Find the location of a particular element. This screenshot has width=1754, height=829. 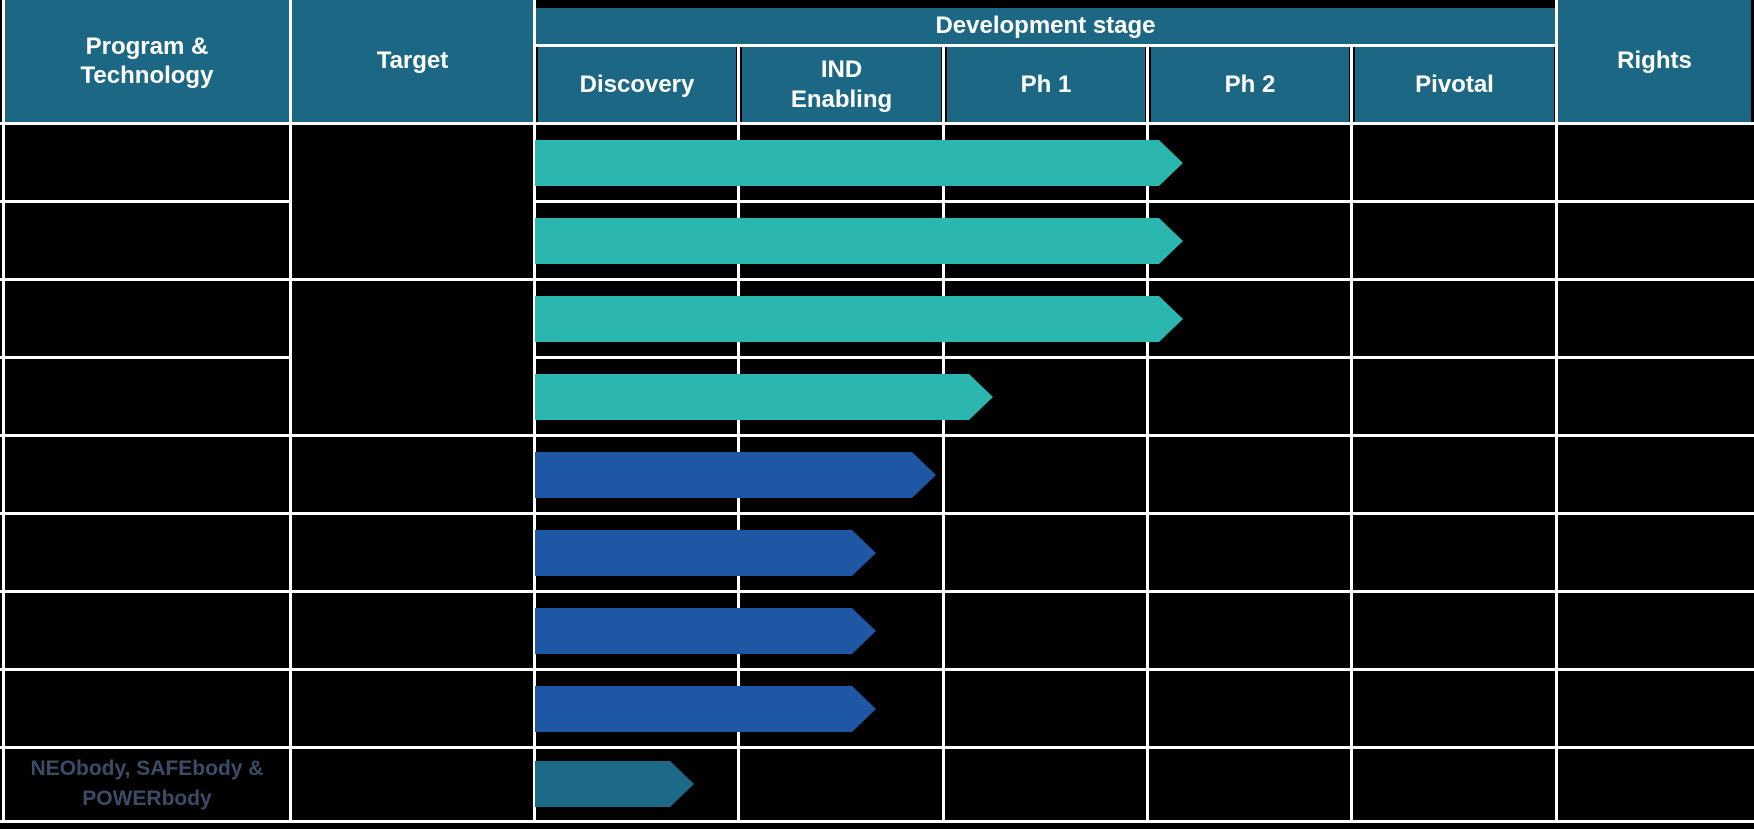

header-cell-rights: Rights is located at coordinates (1654, 61).